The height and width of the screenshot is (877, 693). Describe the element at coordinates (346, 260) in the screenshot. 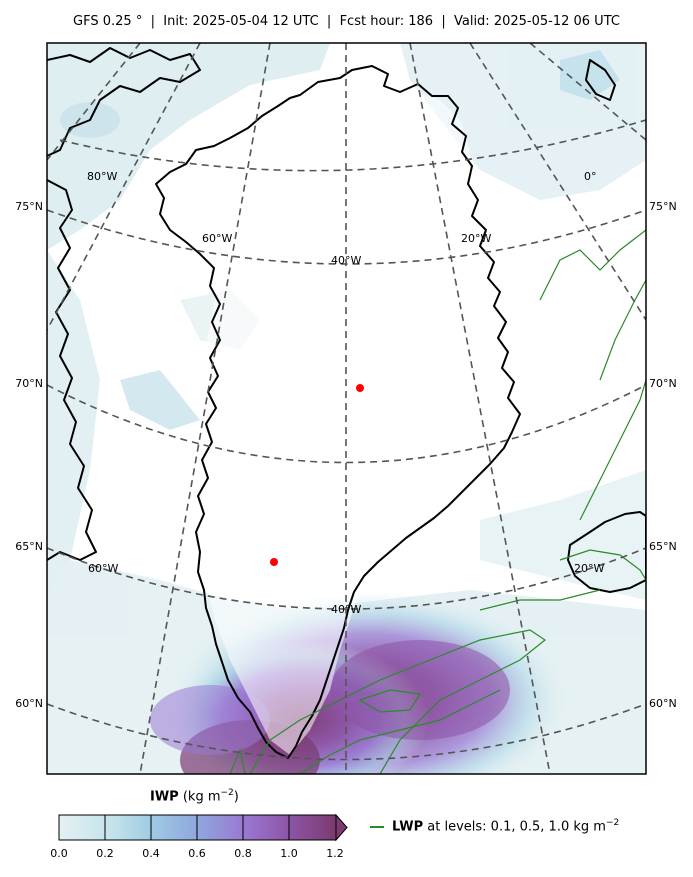

I see `lon-label-40w-top: 40°W` at that location.